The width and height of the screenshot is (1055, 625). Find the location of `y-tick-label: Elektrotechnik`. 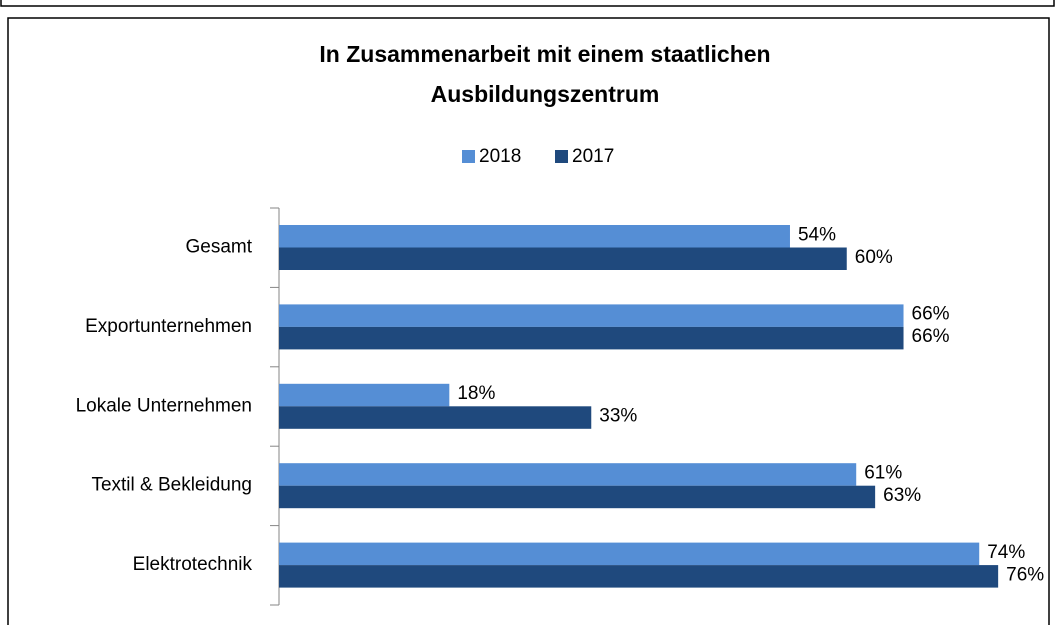

y-tick-label: Elektrotechnik is located at coordinates (193, 564).